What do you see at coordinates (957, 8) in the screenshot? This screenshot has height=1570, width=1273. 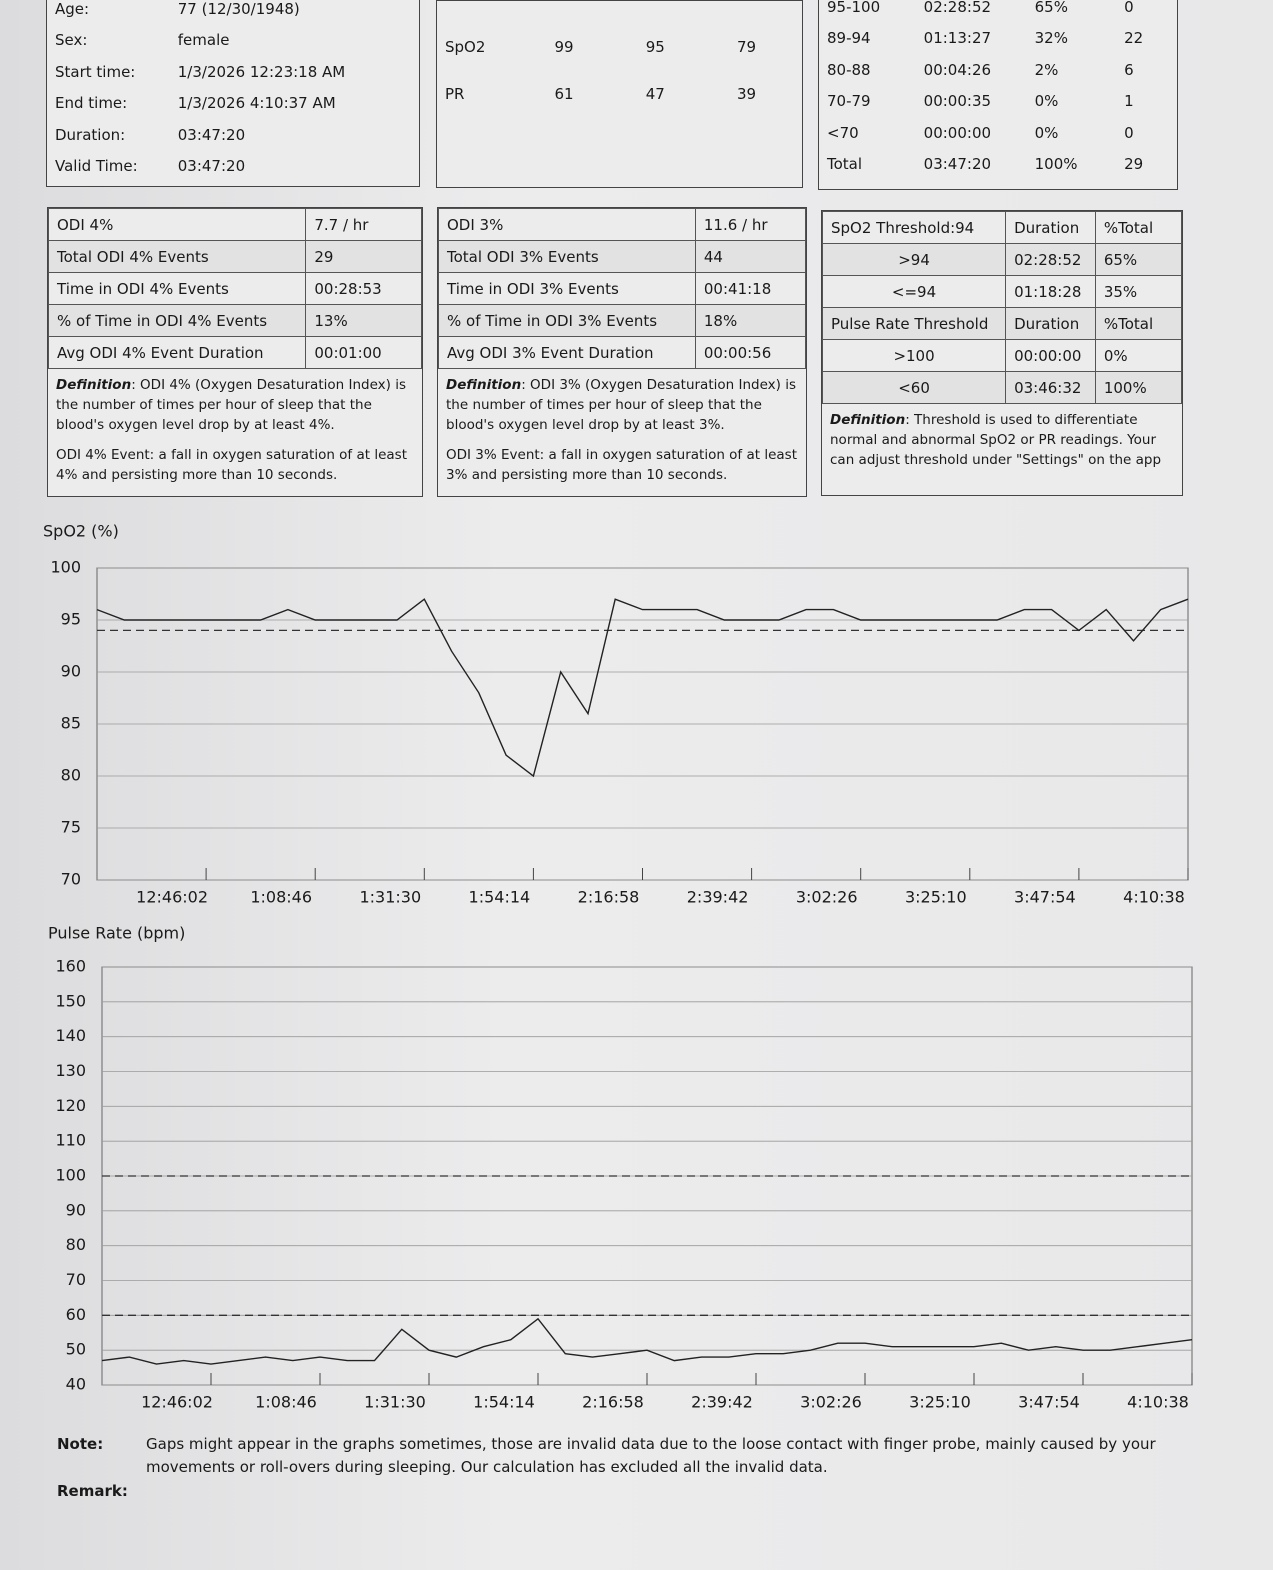 I see `table-cell: 02:28:52` at bounding box center [957, 8].